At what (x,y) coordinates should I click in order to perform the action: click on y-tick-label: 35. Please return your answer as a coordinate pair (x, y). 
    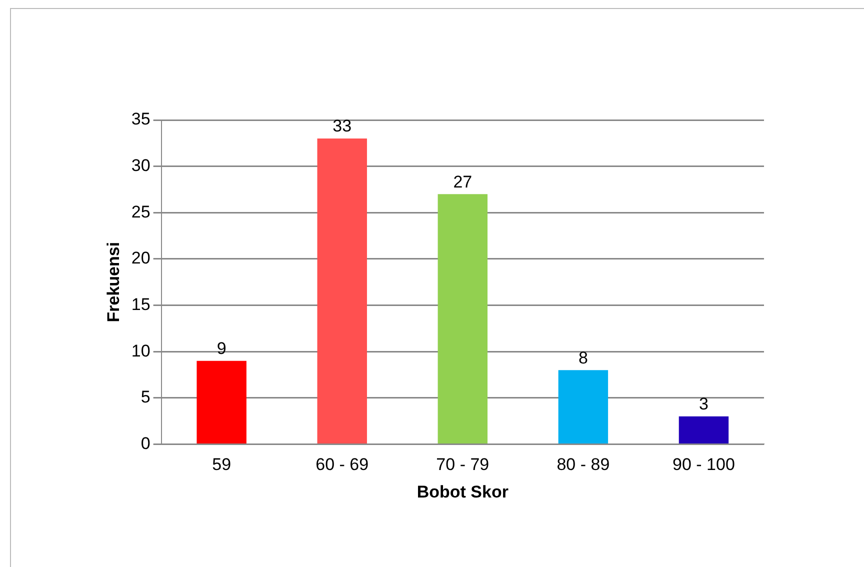
    Looking at the image, I should click on (140, 119).